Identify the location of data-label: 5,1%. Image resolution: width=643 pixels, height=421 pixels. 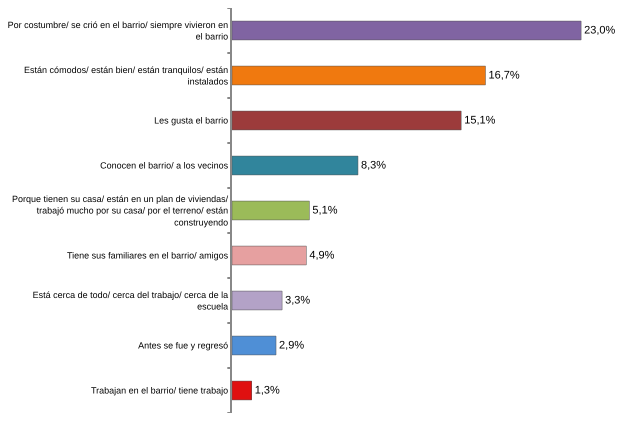
(325, 210).